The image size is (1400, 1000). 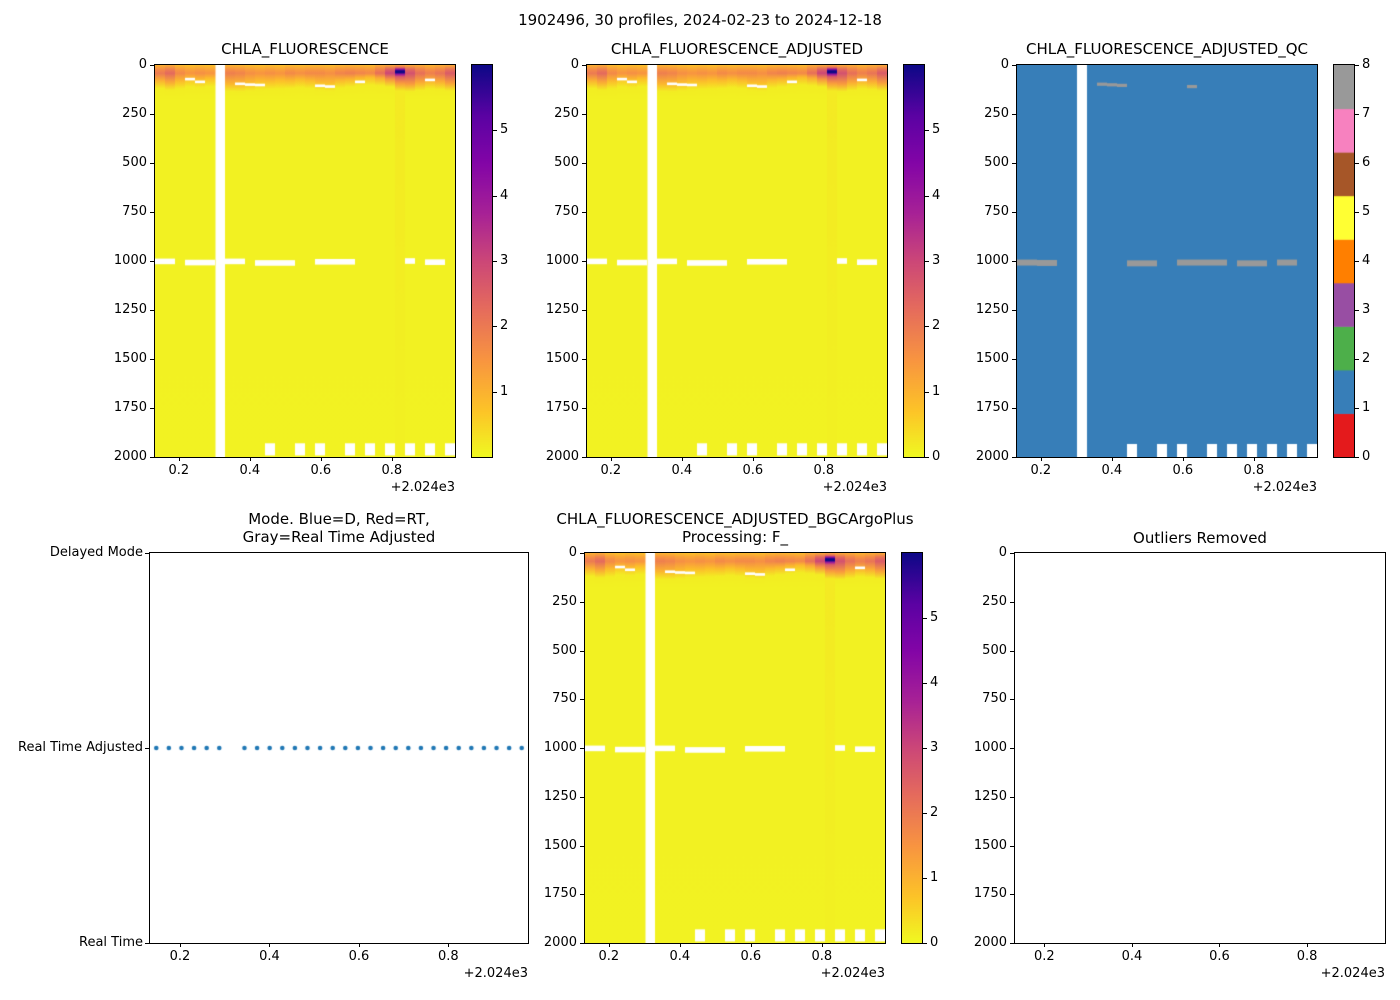 What do you see at coordinates (990, 845) in the screenshot?
I see `y-tick-label: 1500` at bounding box center [990, 845].